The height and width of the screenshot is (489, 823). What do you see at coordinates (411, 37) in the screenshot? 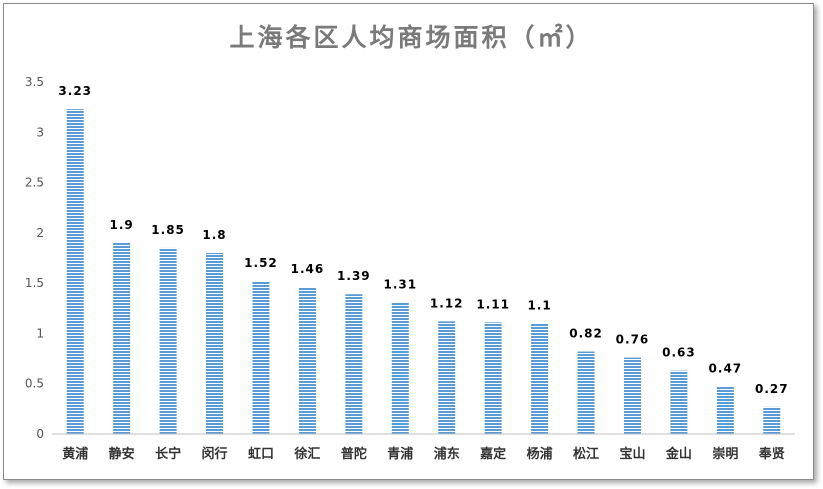
I see `chart-title: 上海各区人均商场面积（㎡）` at bounding box center [411, 37].